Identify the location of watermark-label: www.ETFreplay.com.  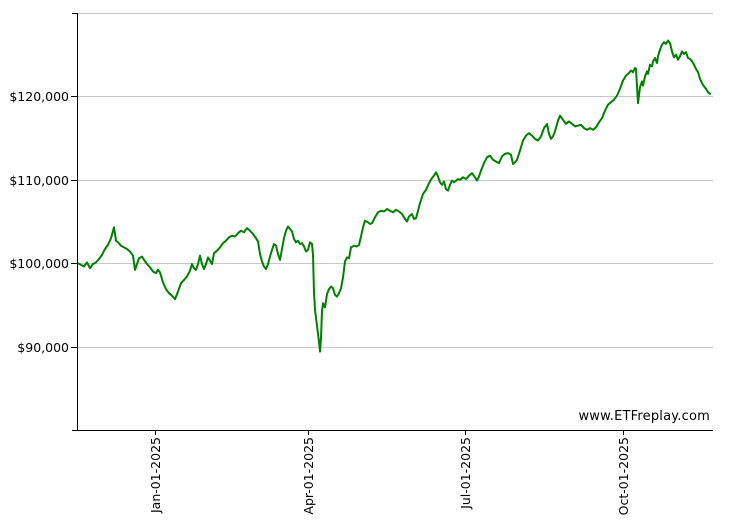
(644, 416).